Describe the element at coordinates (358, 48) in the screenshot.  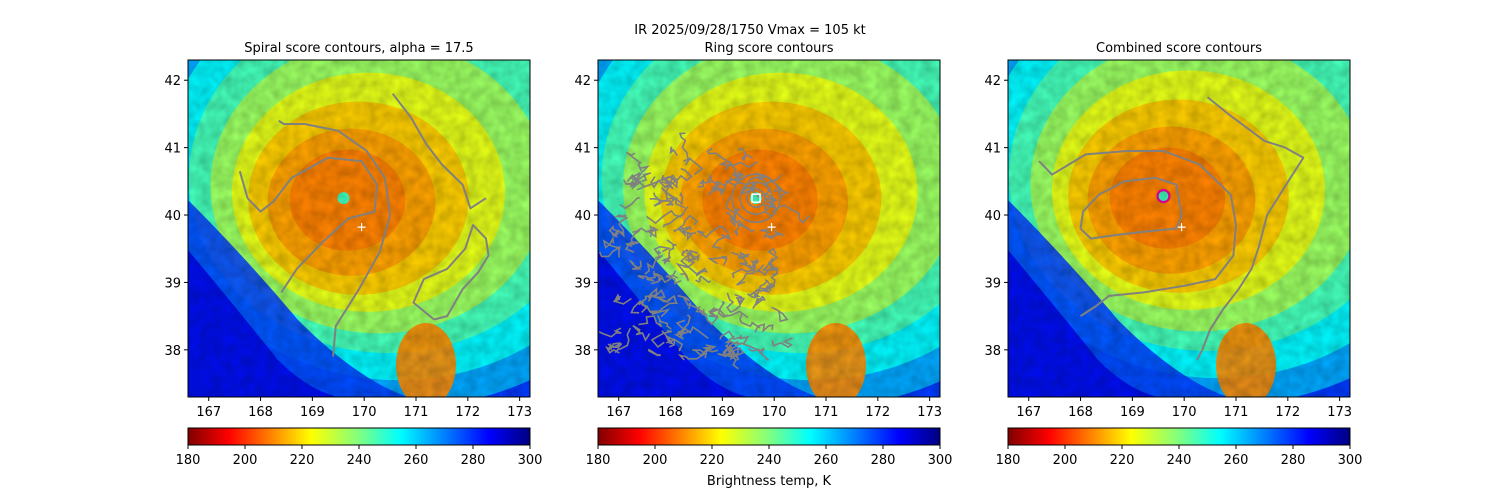
I see `panel-title: Spiral score contours, alpha = 17.5` at that location.